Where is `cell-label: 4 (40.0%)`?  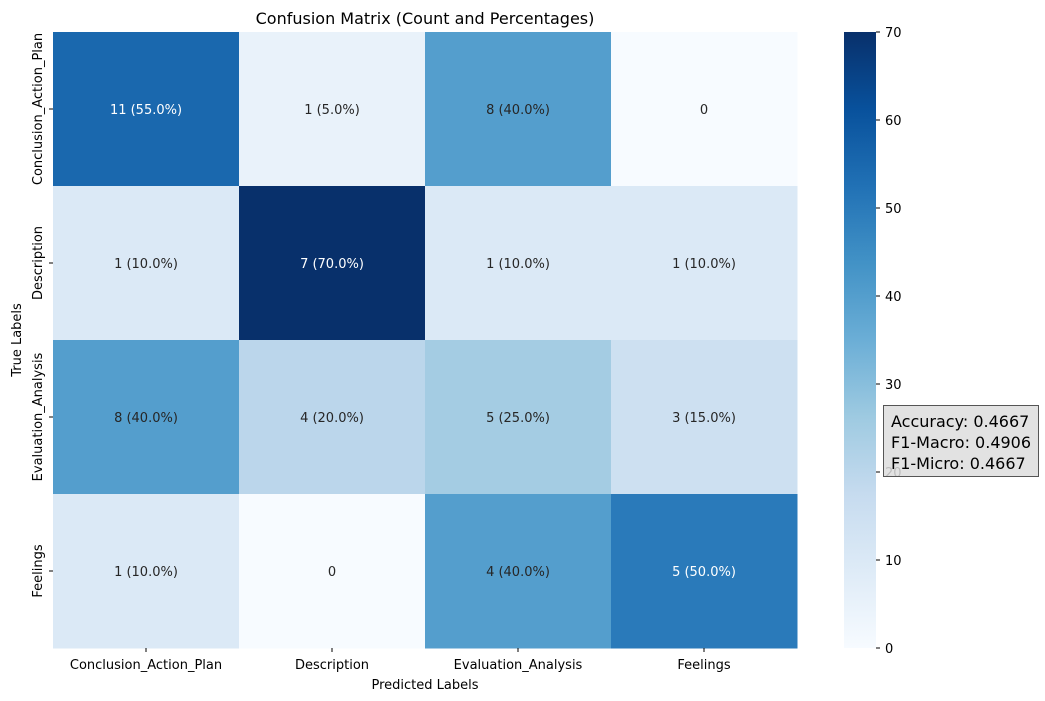 cell-label: 4 (40.0%) is located at coordinates (518, 572).